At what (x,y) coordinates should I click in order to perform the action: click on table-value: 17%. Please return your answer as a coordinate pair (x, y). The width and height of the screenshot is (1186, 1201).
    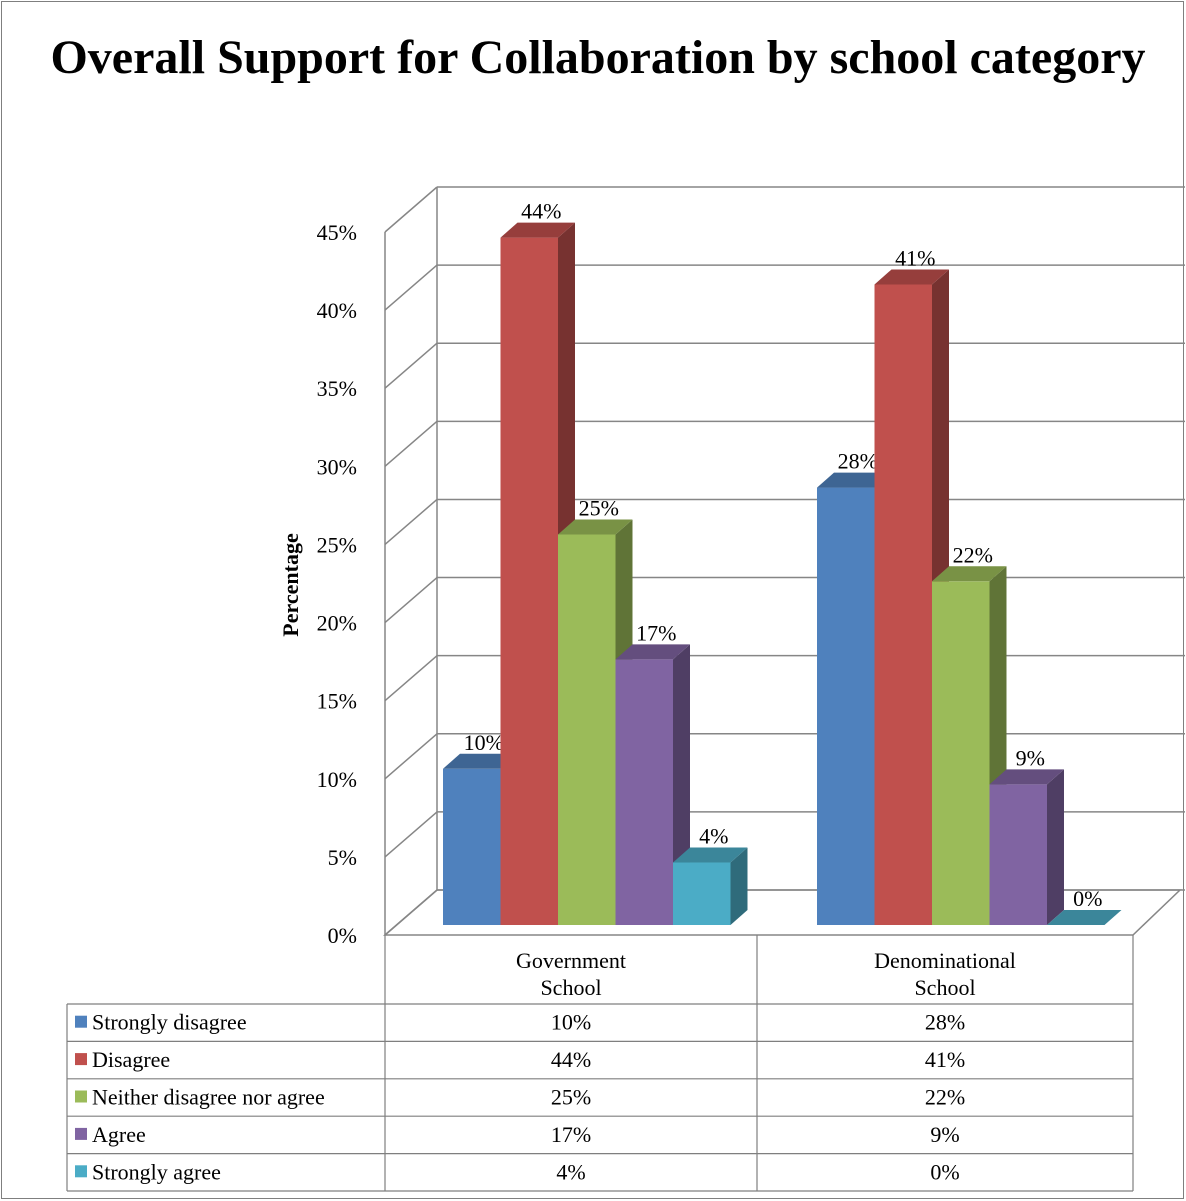
    Looking at the image, I should click on (571, 1134).